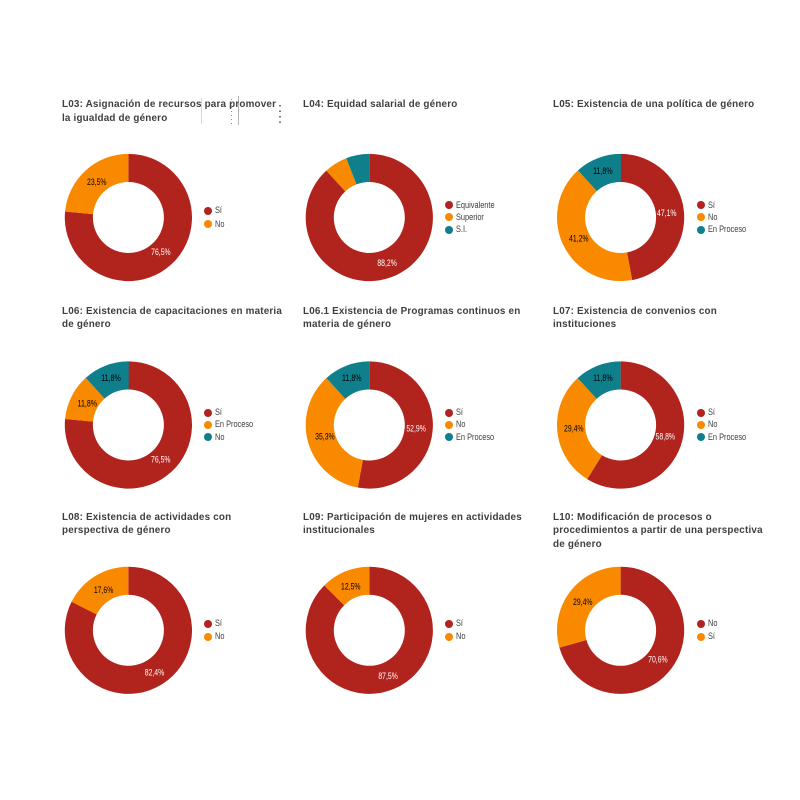  I want to click on svg-text: 17,6%, so click(104, 590).